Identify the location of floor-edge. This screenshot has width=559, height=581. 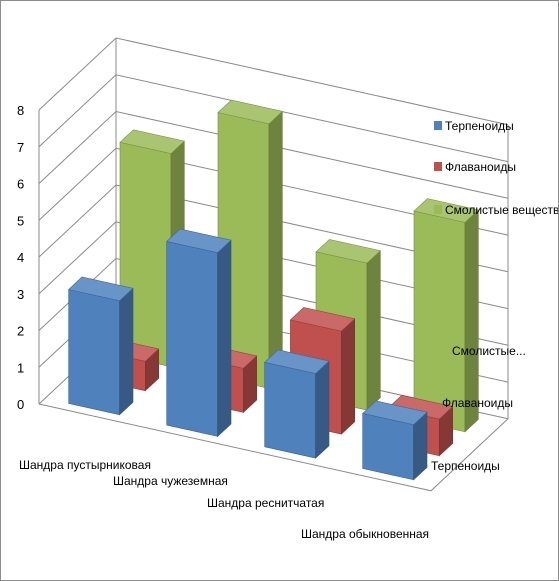
(273, 447).